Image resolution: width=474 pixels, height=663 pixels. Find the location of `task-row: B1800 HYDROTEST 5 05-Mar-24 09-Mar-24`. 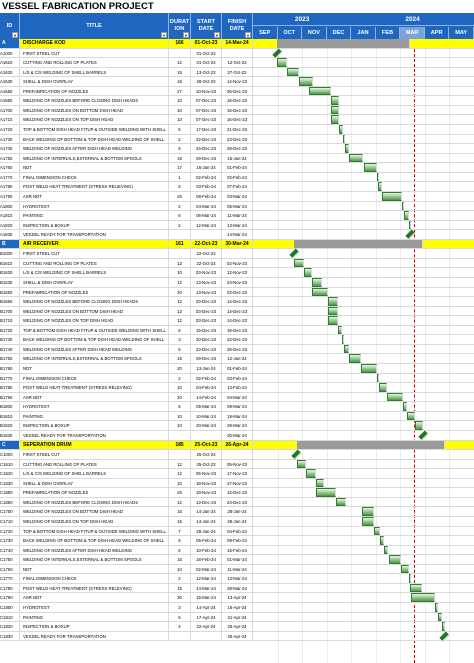

task-row: B1800 HYDROTEST 5 05-Mar-24 09-Mar-24 is located at coordinates (237, 407).